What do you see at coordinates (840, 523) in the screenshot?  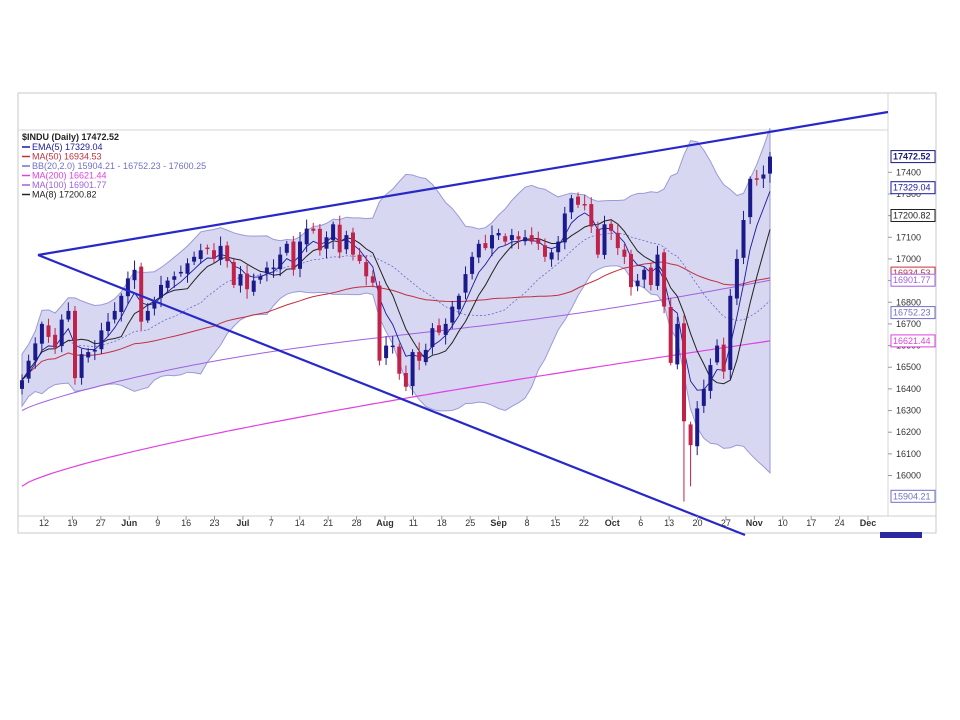 I see `x-tick-label: 24` at bounding box center [840, 523].